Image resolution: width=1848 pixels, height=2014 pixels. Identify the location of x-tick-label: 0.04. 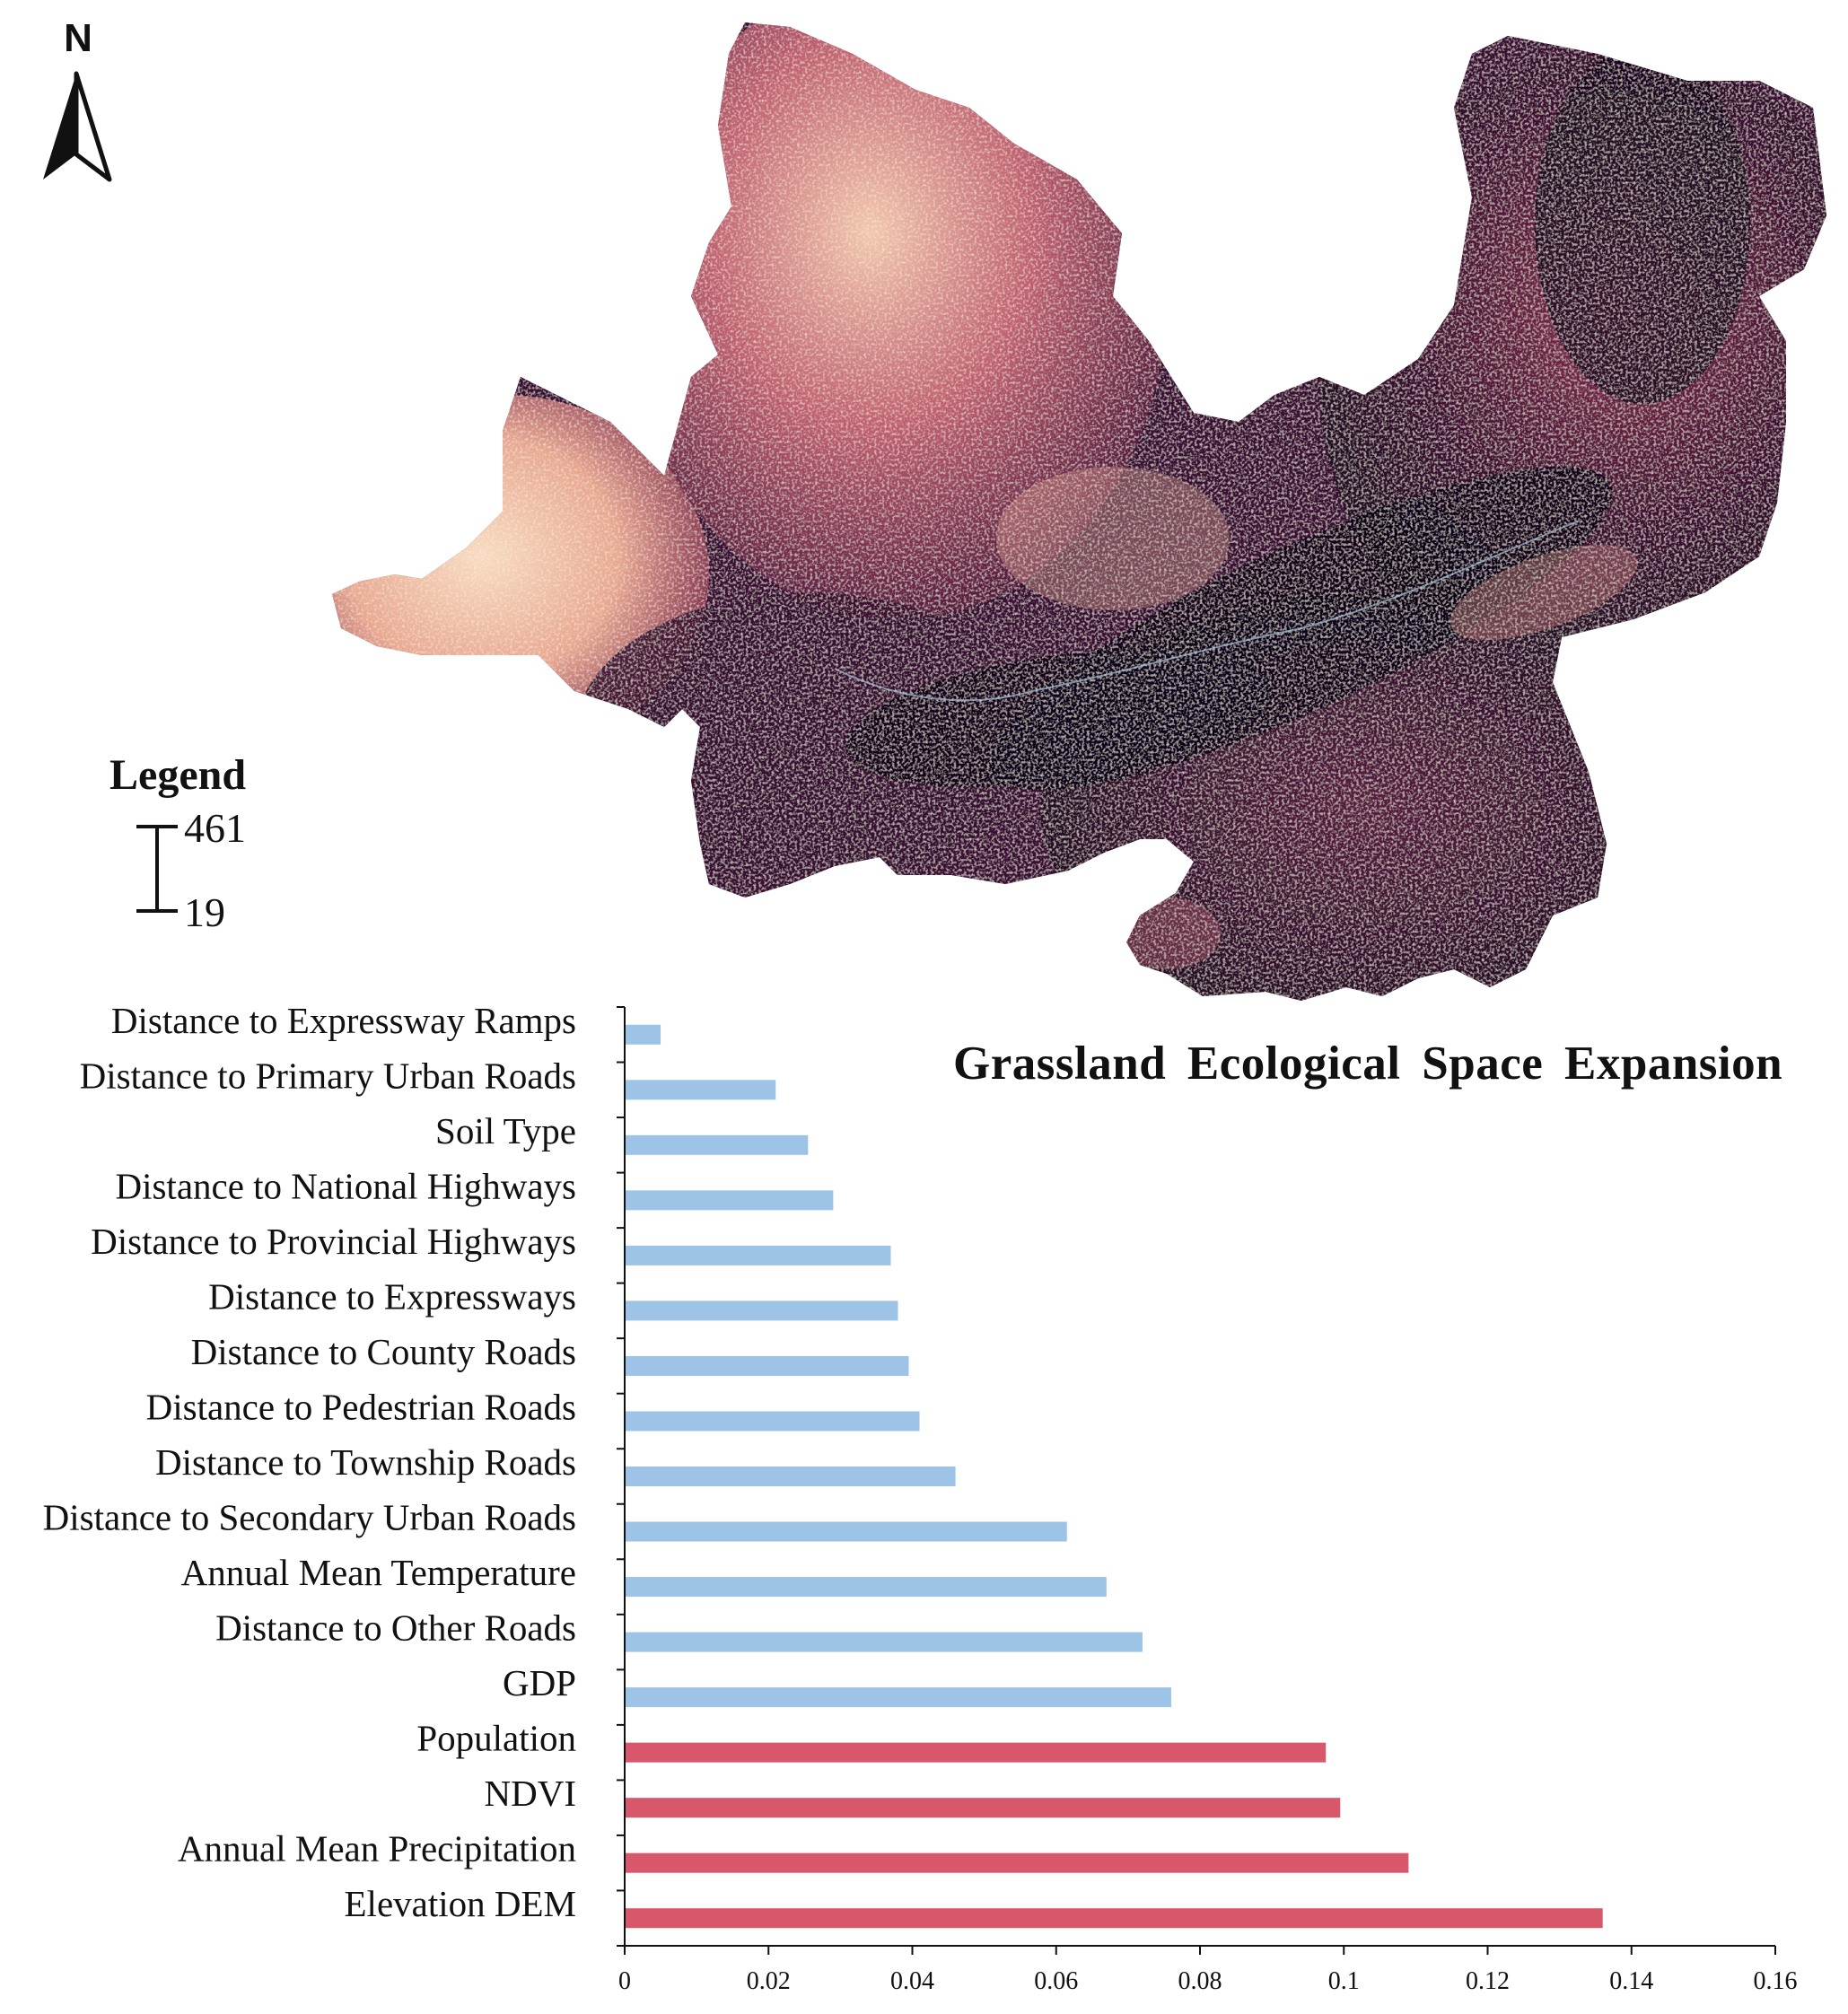
(912, 1981).